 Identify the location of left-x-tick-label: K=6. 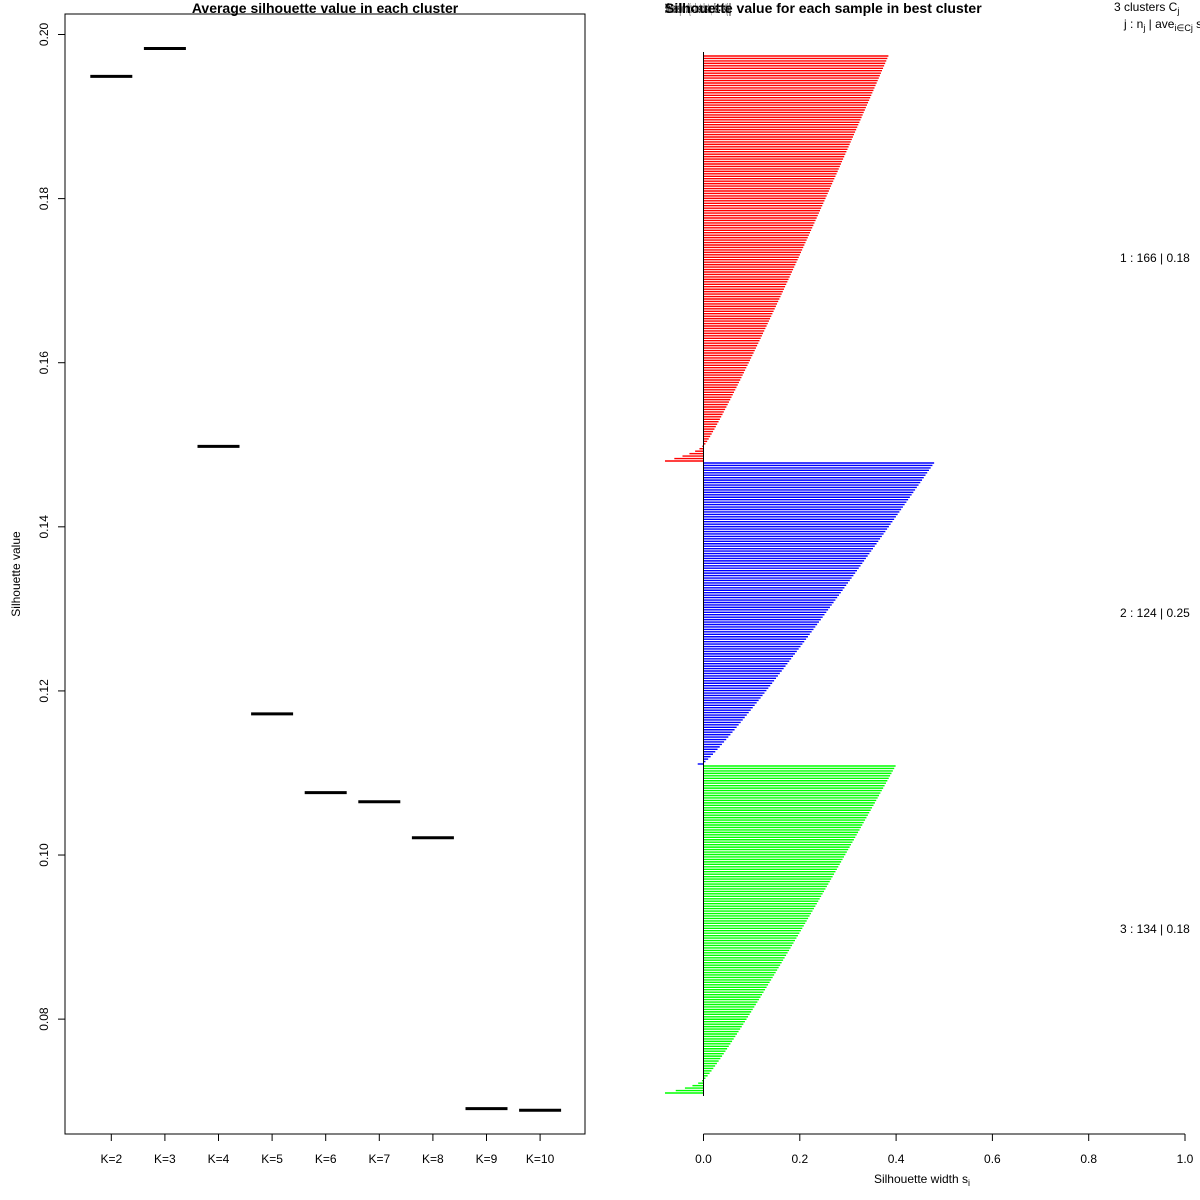
(326, 1159).